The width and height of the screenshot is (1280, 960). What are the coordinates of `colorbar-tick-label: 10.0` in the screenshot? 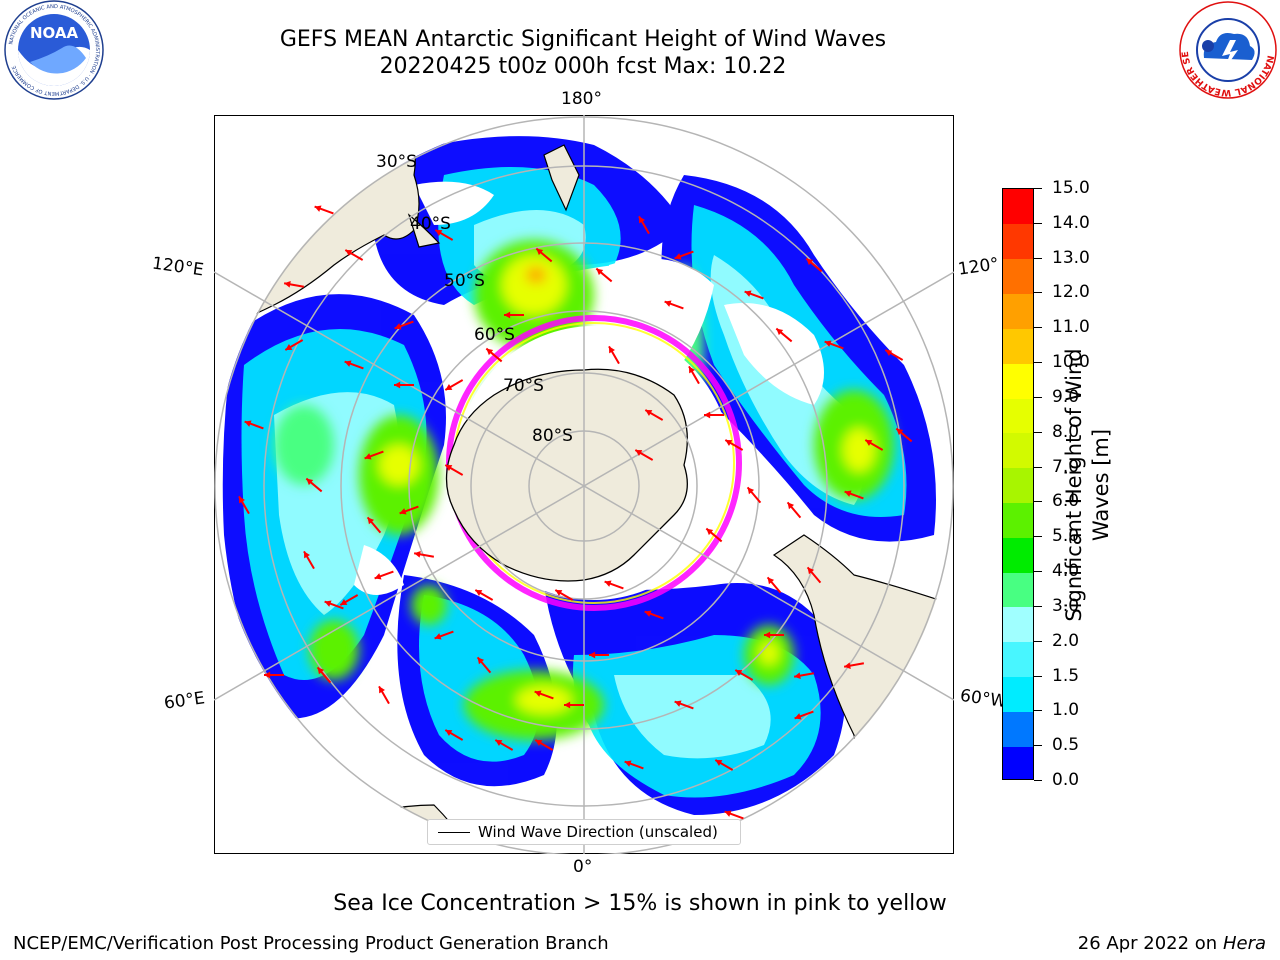 It's located at (1071, 362).